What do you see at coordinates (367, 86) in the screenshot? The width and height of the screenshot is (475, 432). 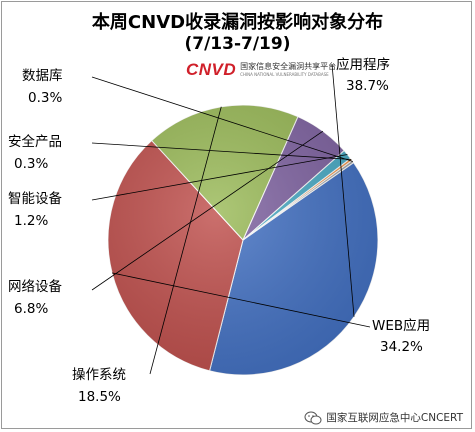 I see `label-app-value: 38.7%` at bounding box center [367, 86].